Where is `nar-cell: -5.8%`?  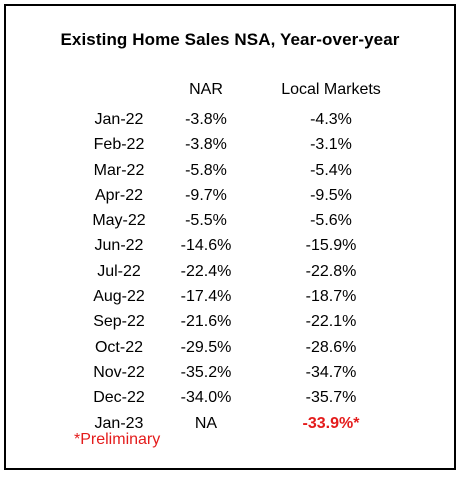
nar-cell: -5.8% is located at coordinates (206, 170).